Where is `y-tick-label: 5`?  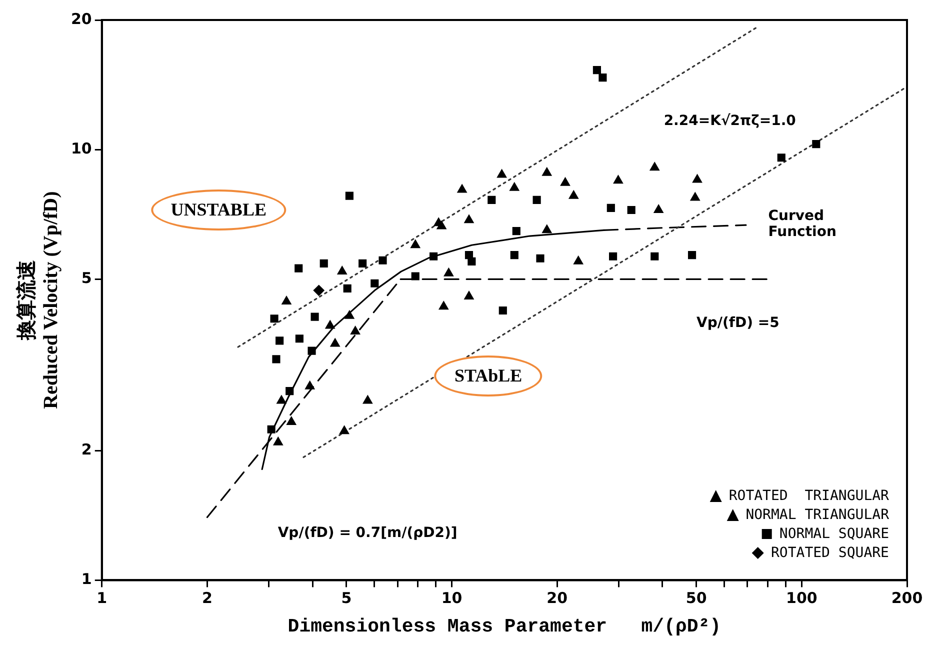
y-tick-label: 5 is located at coordinates (86, 278).